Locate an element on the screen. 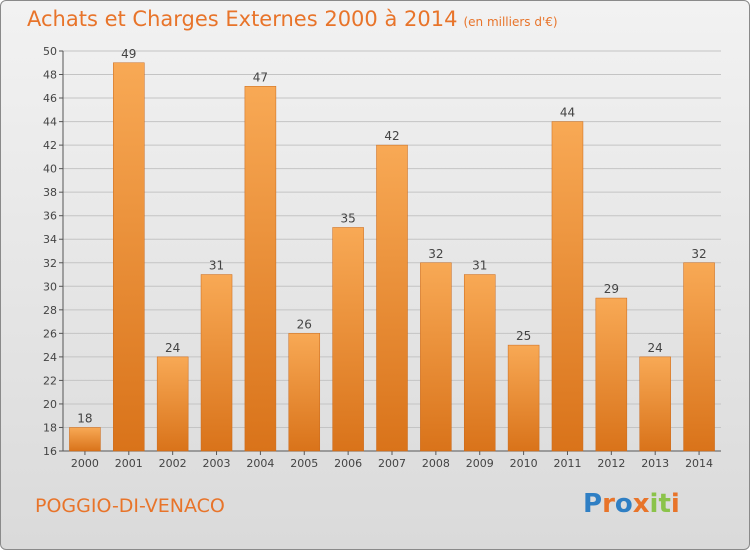  data-label: 18 is located at coordinates (84, 418).